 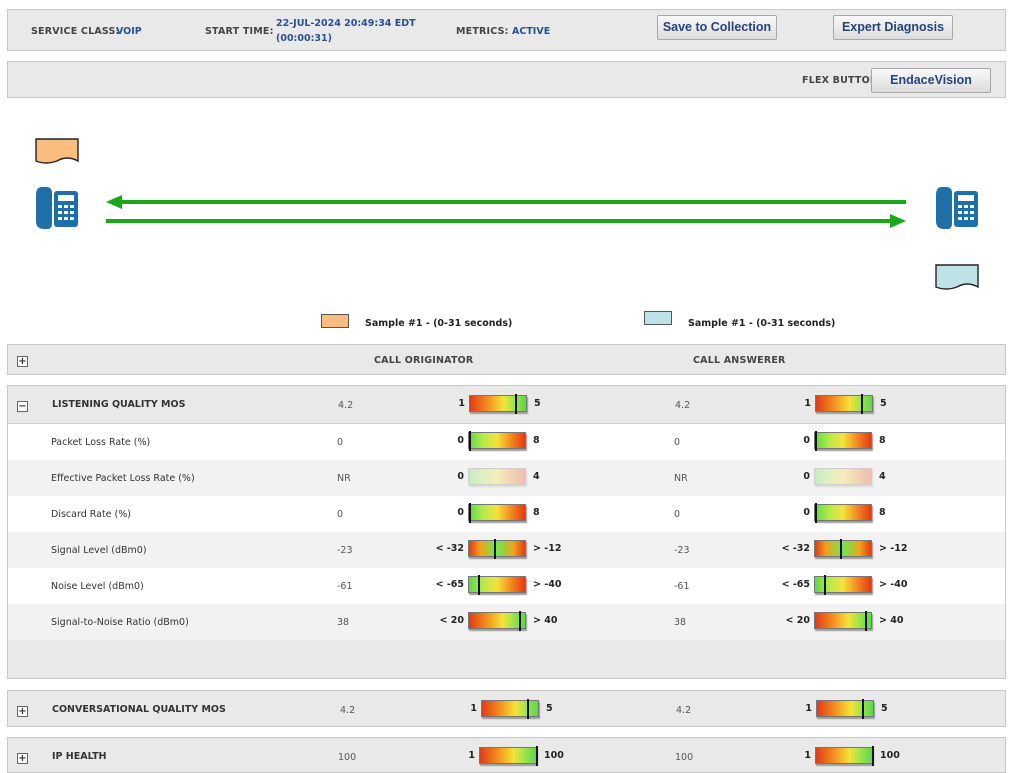 I want to click on metric-originator-value: 0, so click(x=340, y=442).